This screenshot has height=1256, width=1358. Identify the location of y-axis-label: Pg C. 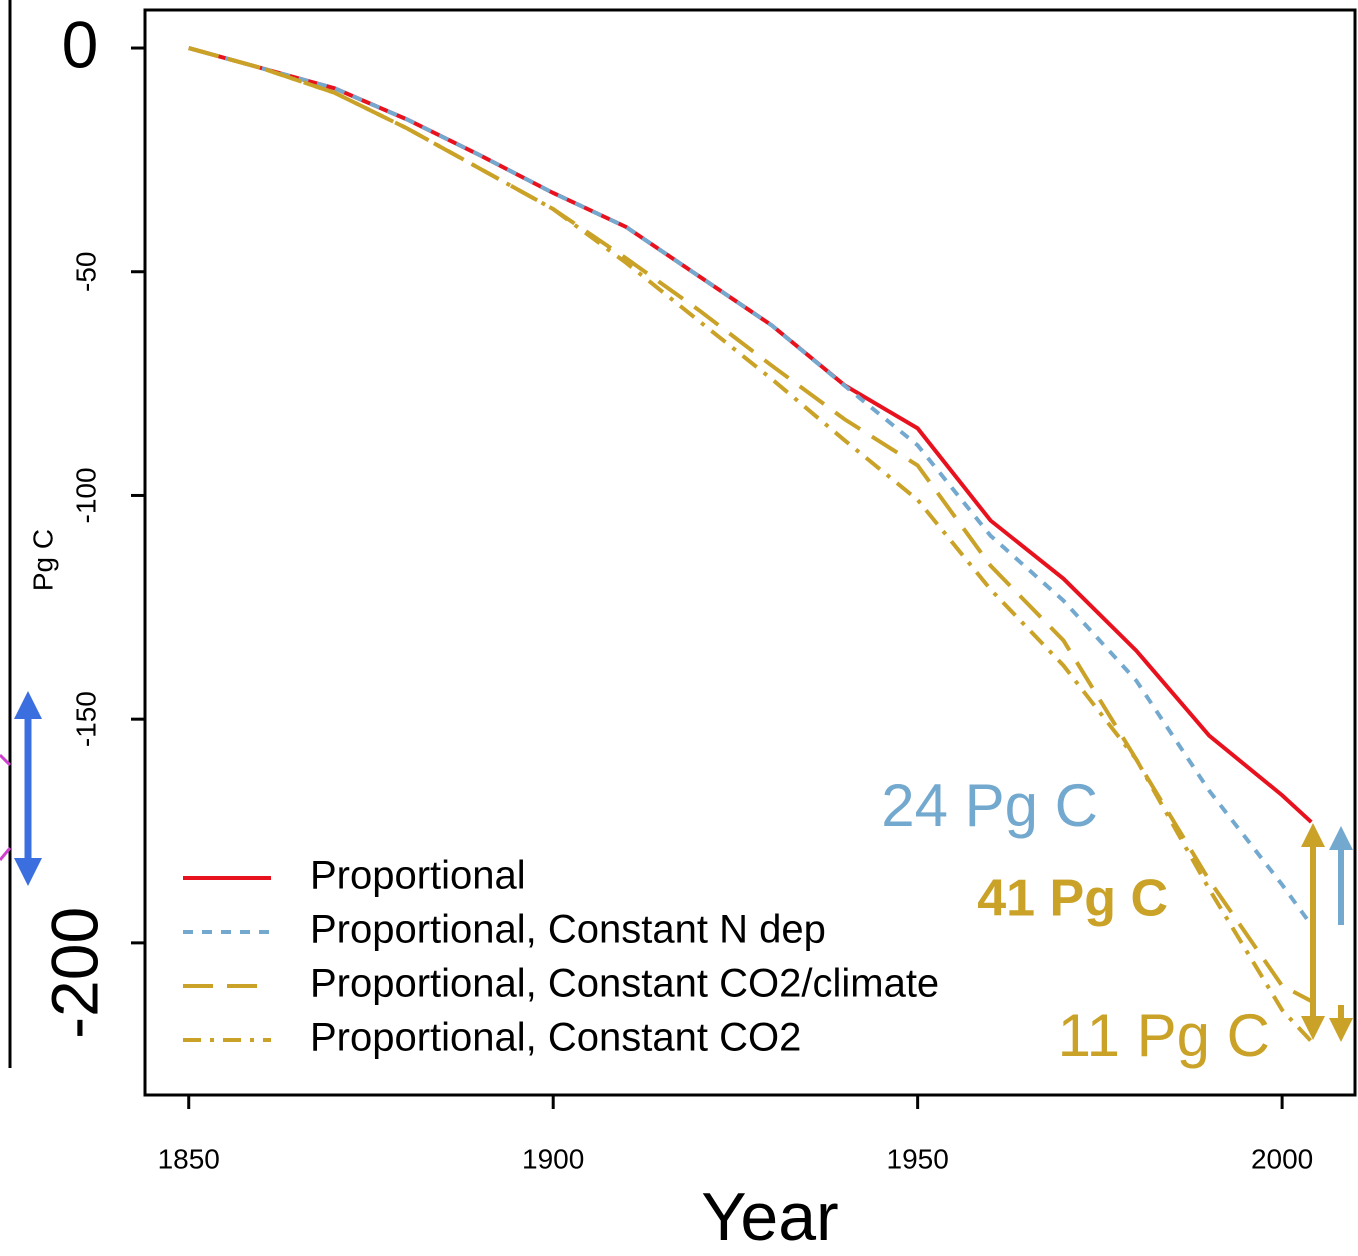
(42, 560).